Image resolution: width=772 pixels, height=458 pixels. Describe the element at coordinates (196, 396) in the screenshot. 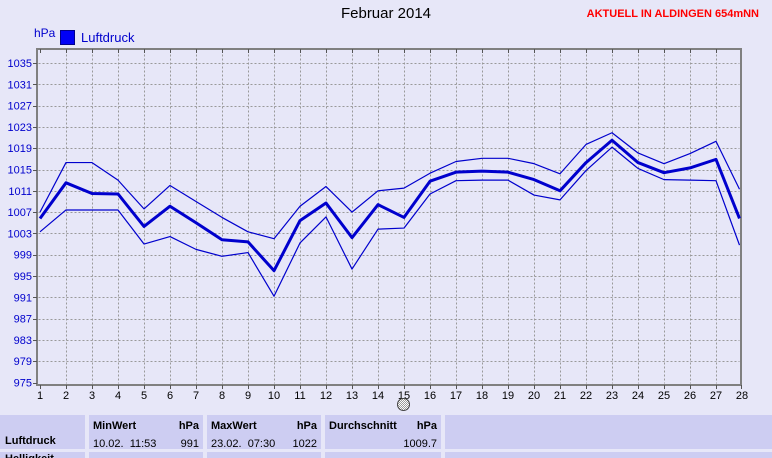

I see `svg-text: 7` at that location.